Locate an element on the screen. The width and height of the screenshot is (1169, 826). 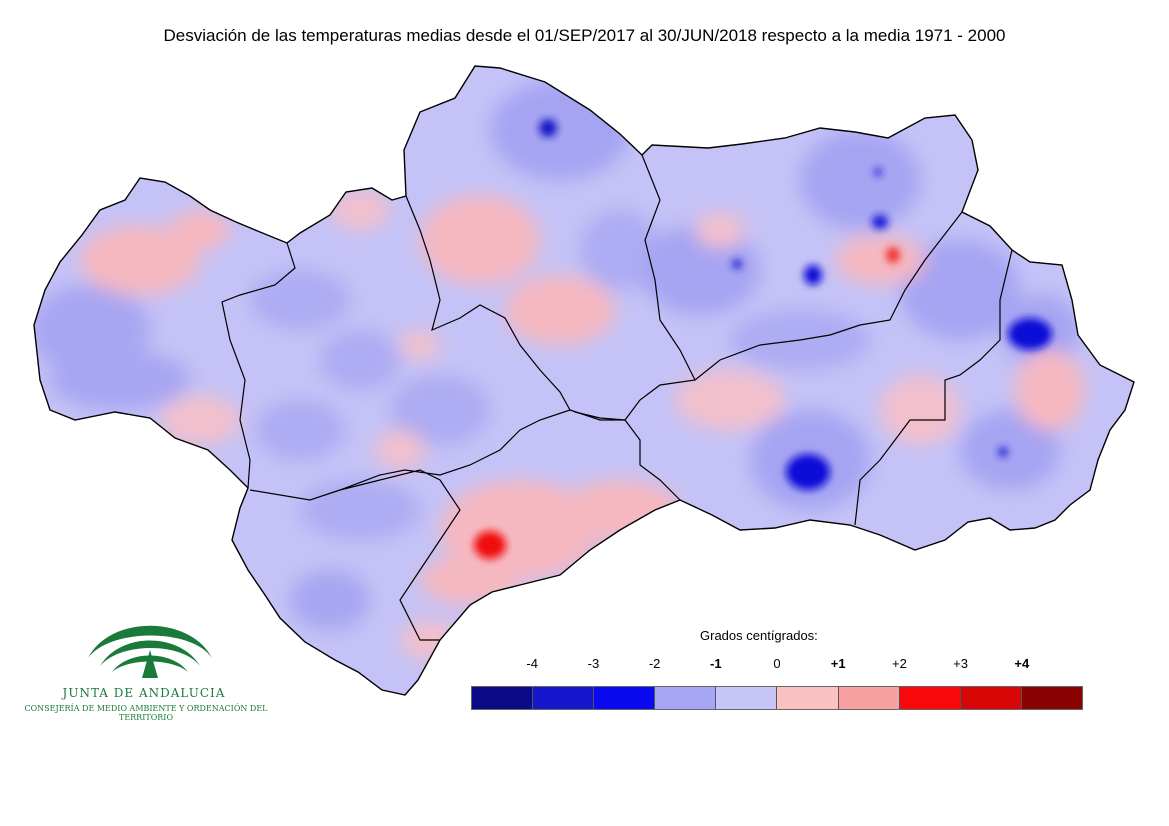
legend-tick-label: -4 is located at coordinates (532, 663).